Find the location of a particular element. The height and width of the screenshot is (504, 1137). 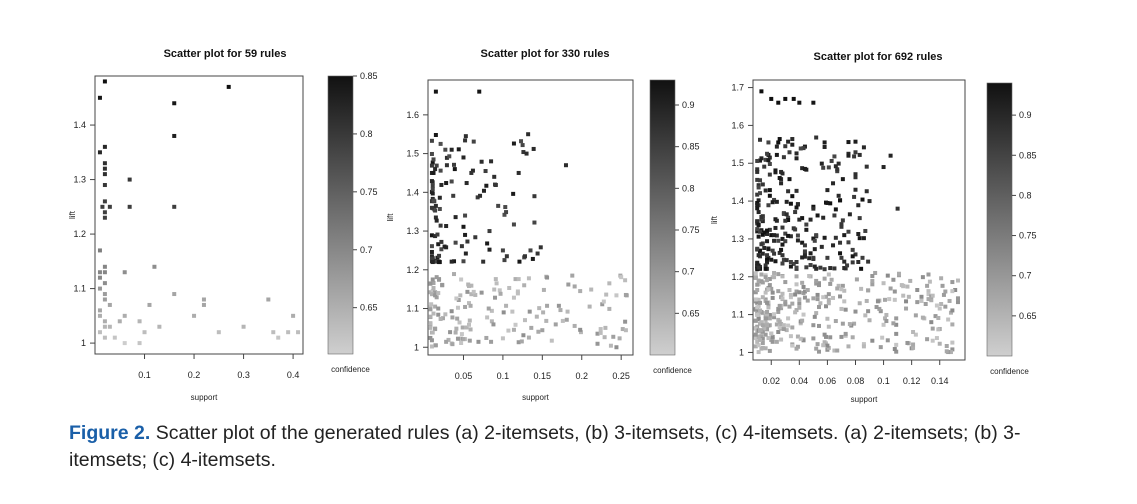

y-tick-label: 1.4 is located at coordinates (79, 125).